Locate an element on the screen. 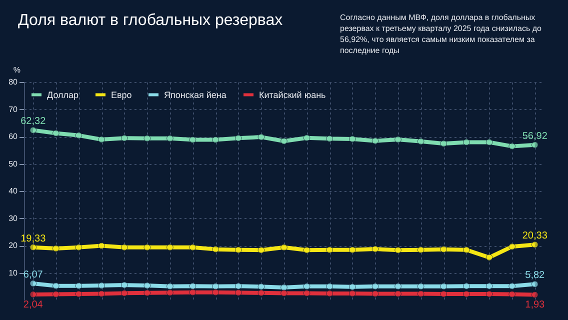 The height and width of the screenshot is (320, 568). legend-label: Доллар is located at coordinates (63, 95).